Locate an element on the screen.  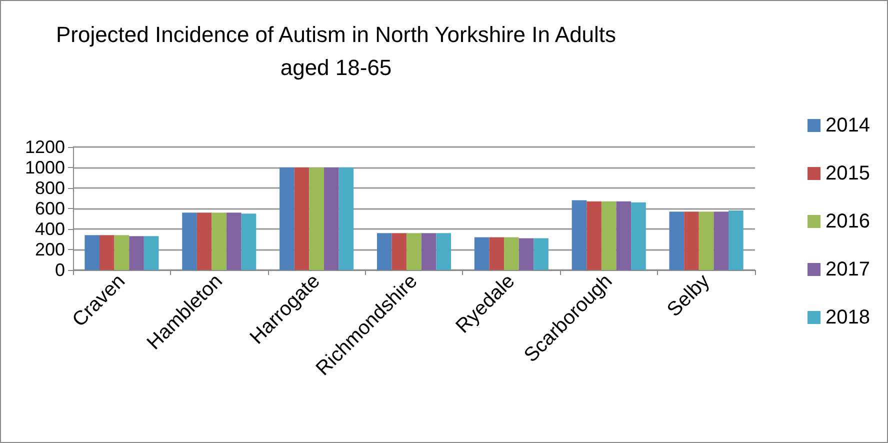
legend-label: 2015 is located at coordinates (848, 173).